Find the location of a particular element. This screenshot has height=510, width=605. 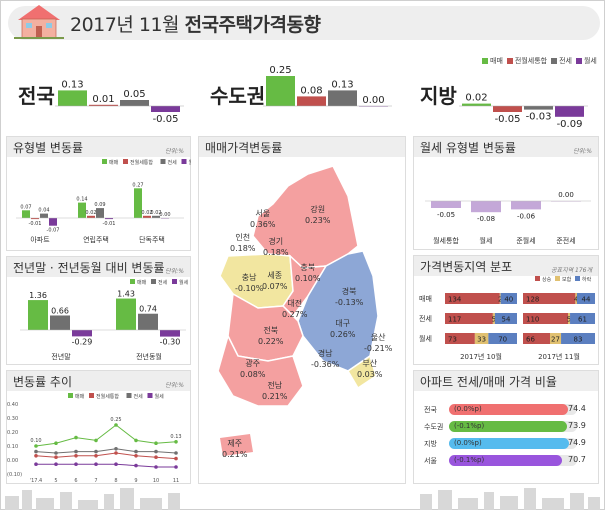

trend-legend-label: 전월세통합 is located at coordinates (107, 396).